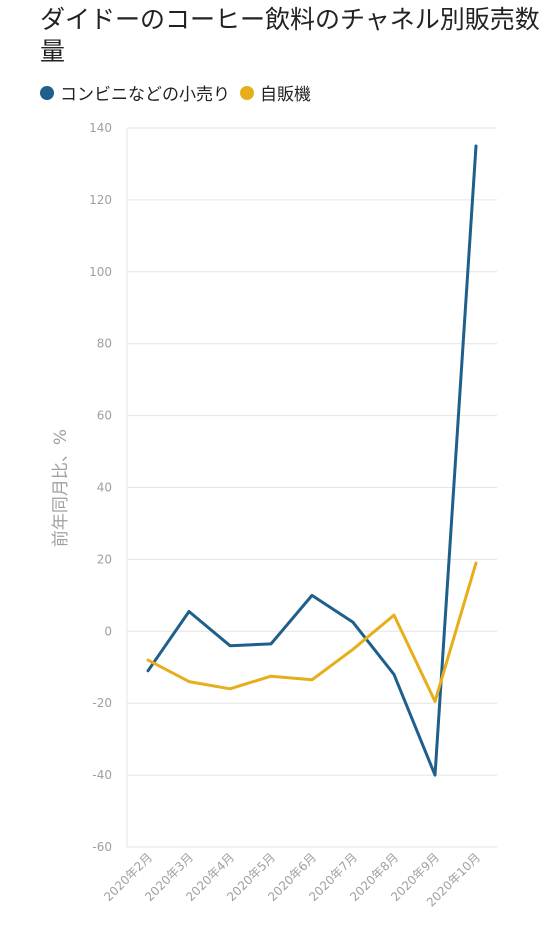  Describe the element at coordinates (100, 272) in the screenshot. I see `y-tick-label: 100` at that location.